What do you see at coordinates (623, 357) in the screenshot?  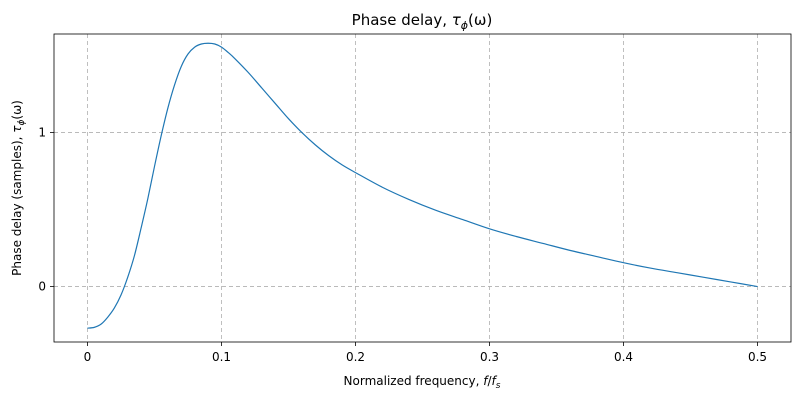 I see `x-tick-label: 0.4` at bounding box center [623, 357].